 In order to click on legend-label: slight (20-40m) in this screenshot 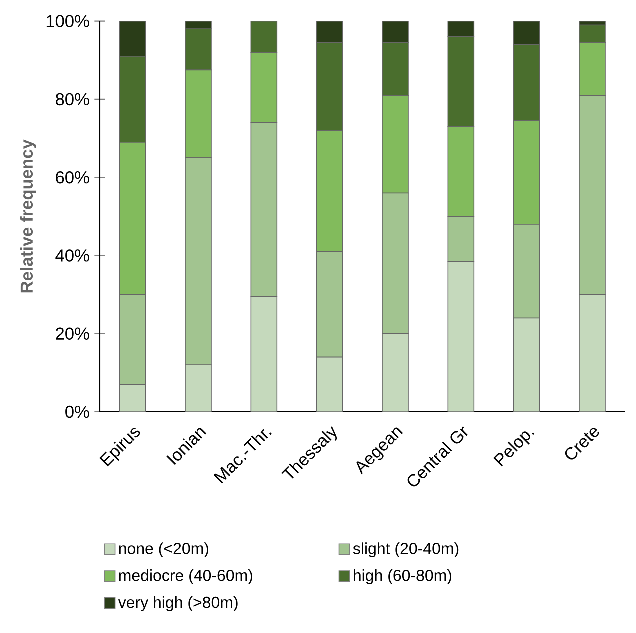, I will do `click(406, 550)`.